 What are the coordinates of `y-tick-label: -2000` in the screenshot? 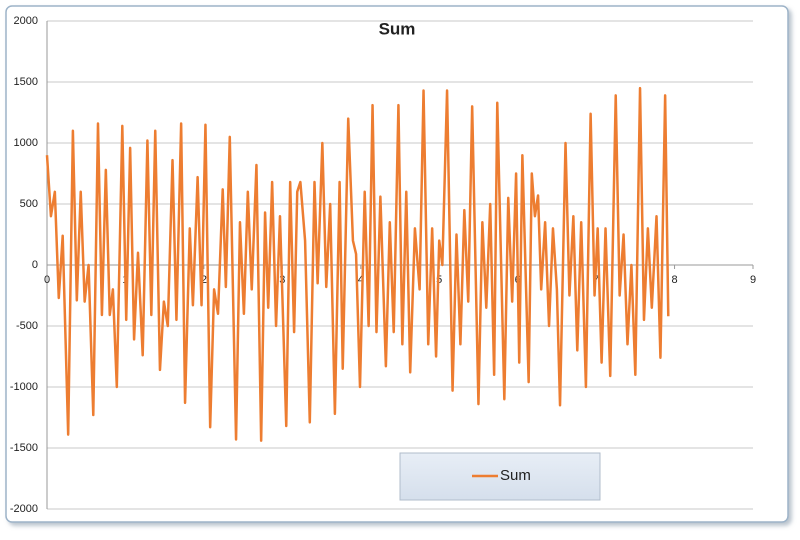 It's located at (24, 509).